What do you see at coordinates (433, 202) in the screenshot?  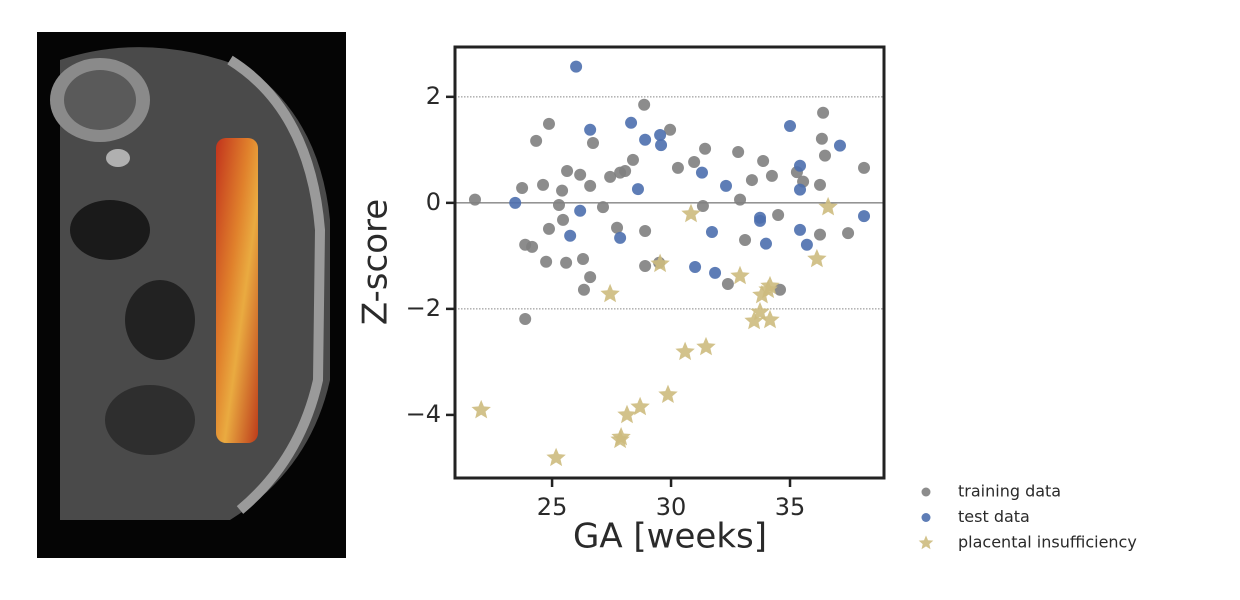 I see `y-tick-label: 0` at bounding box center [433, 202].